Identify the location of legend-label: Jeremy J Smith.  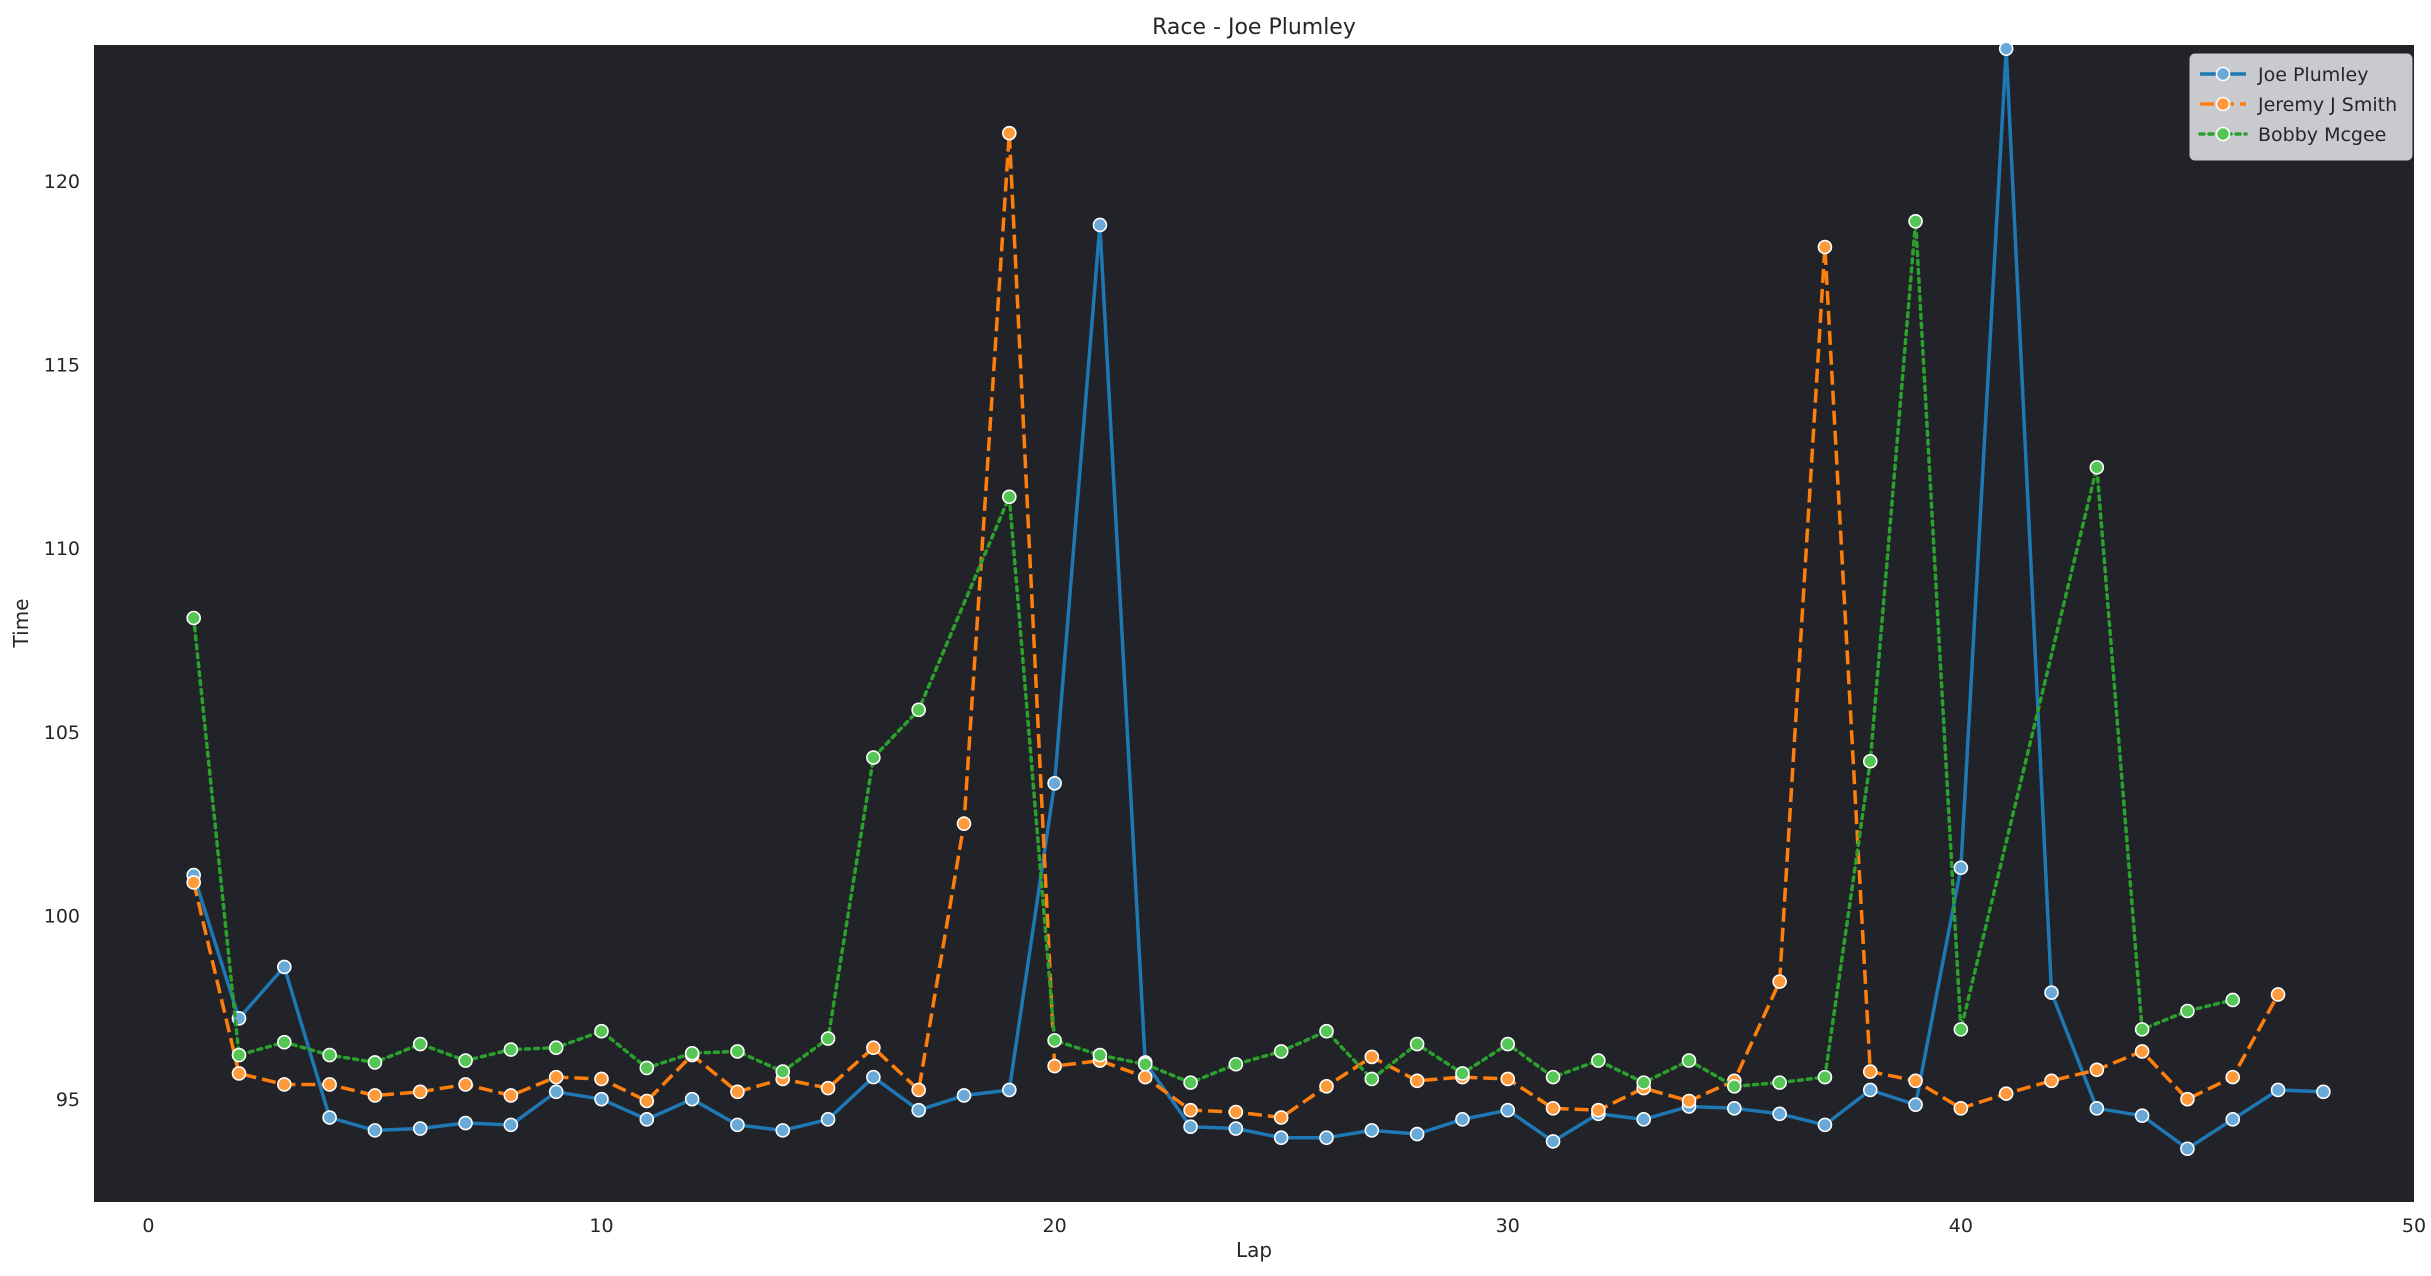
(2327, 105).